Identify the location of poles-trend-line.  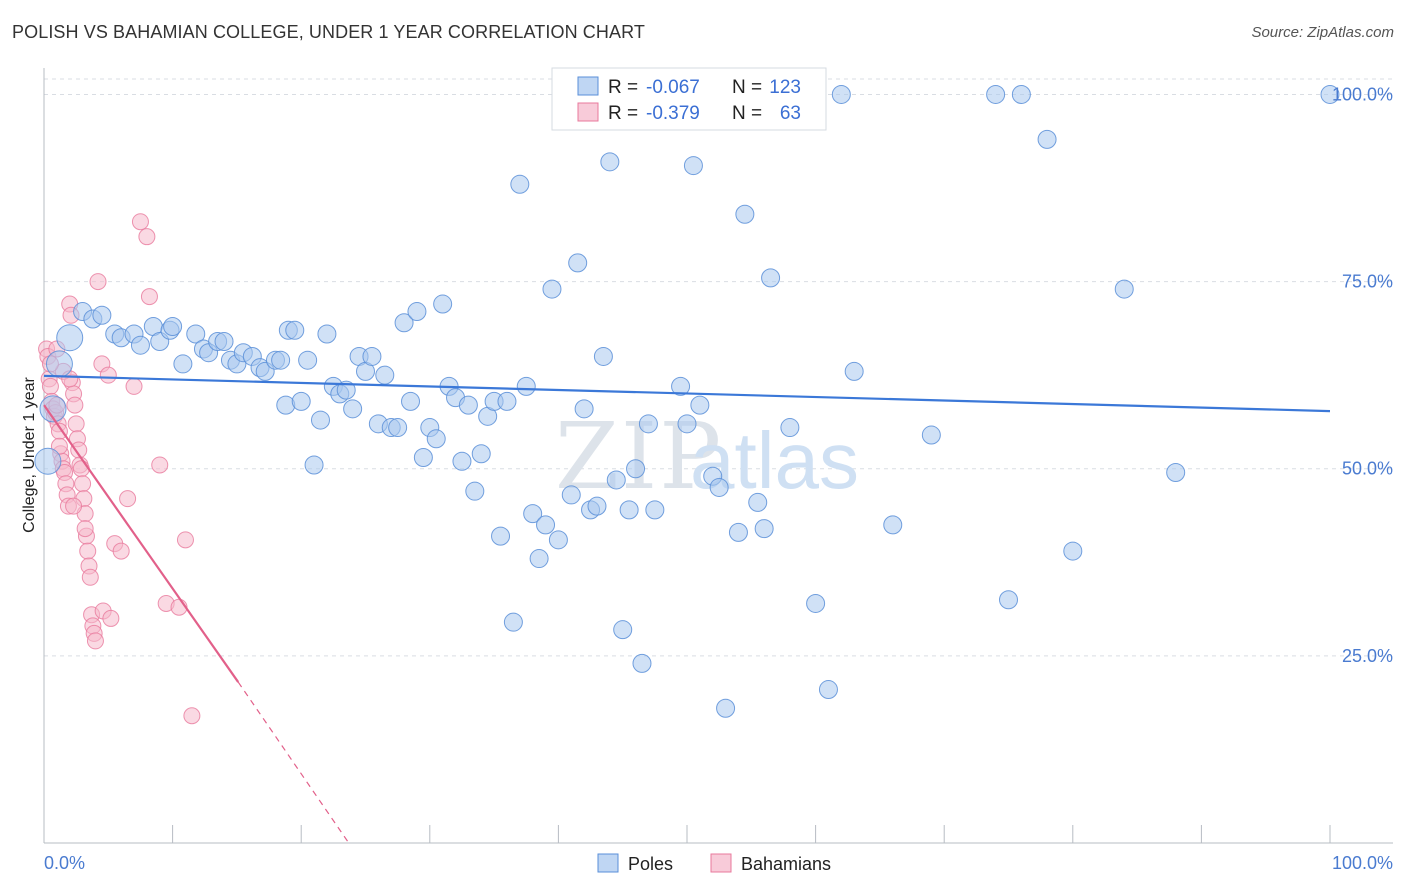
(687, 393).